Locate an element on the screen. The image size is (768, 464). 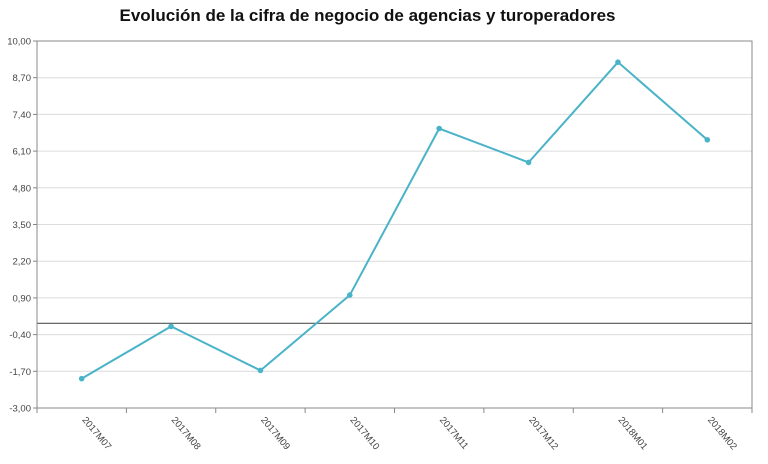
x-tick-label: 2017M09 is located at coordinates (275, 433).